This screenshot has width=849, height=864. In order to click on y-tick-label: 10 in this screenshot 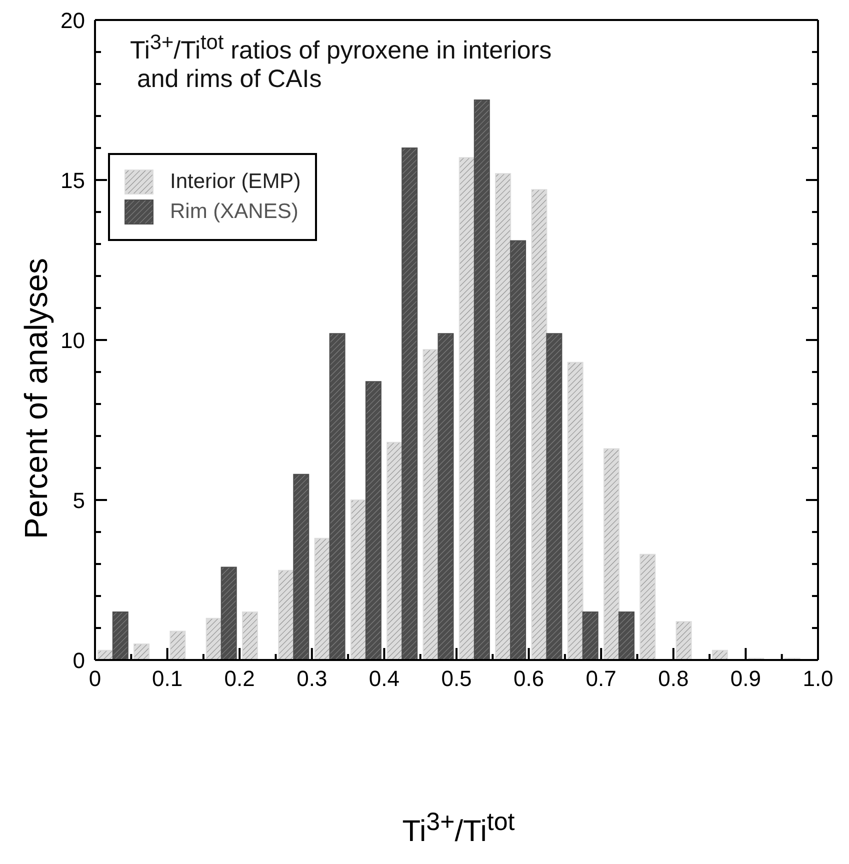, I will do `click(72, 340)`.